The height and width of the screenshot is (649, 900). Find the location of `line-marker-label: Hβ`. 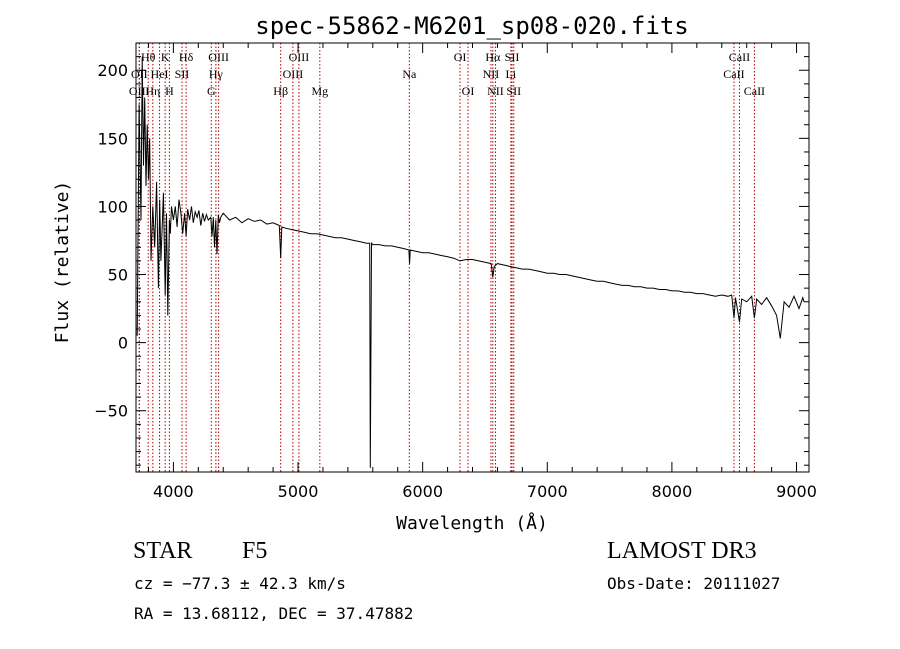

line-marker-label: Hβ is located at coordinates (280, 91).